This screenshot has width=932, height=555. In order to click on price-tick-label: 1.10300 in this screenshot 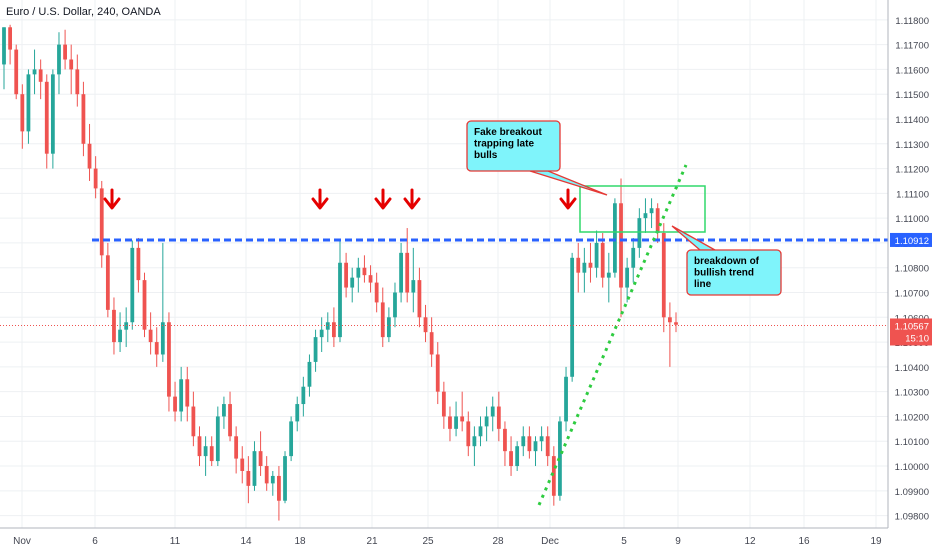, I will do `click(912, 393)`.